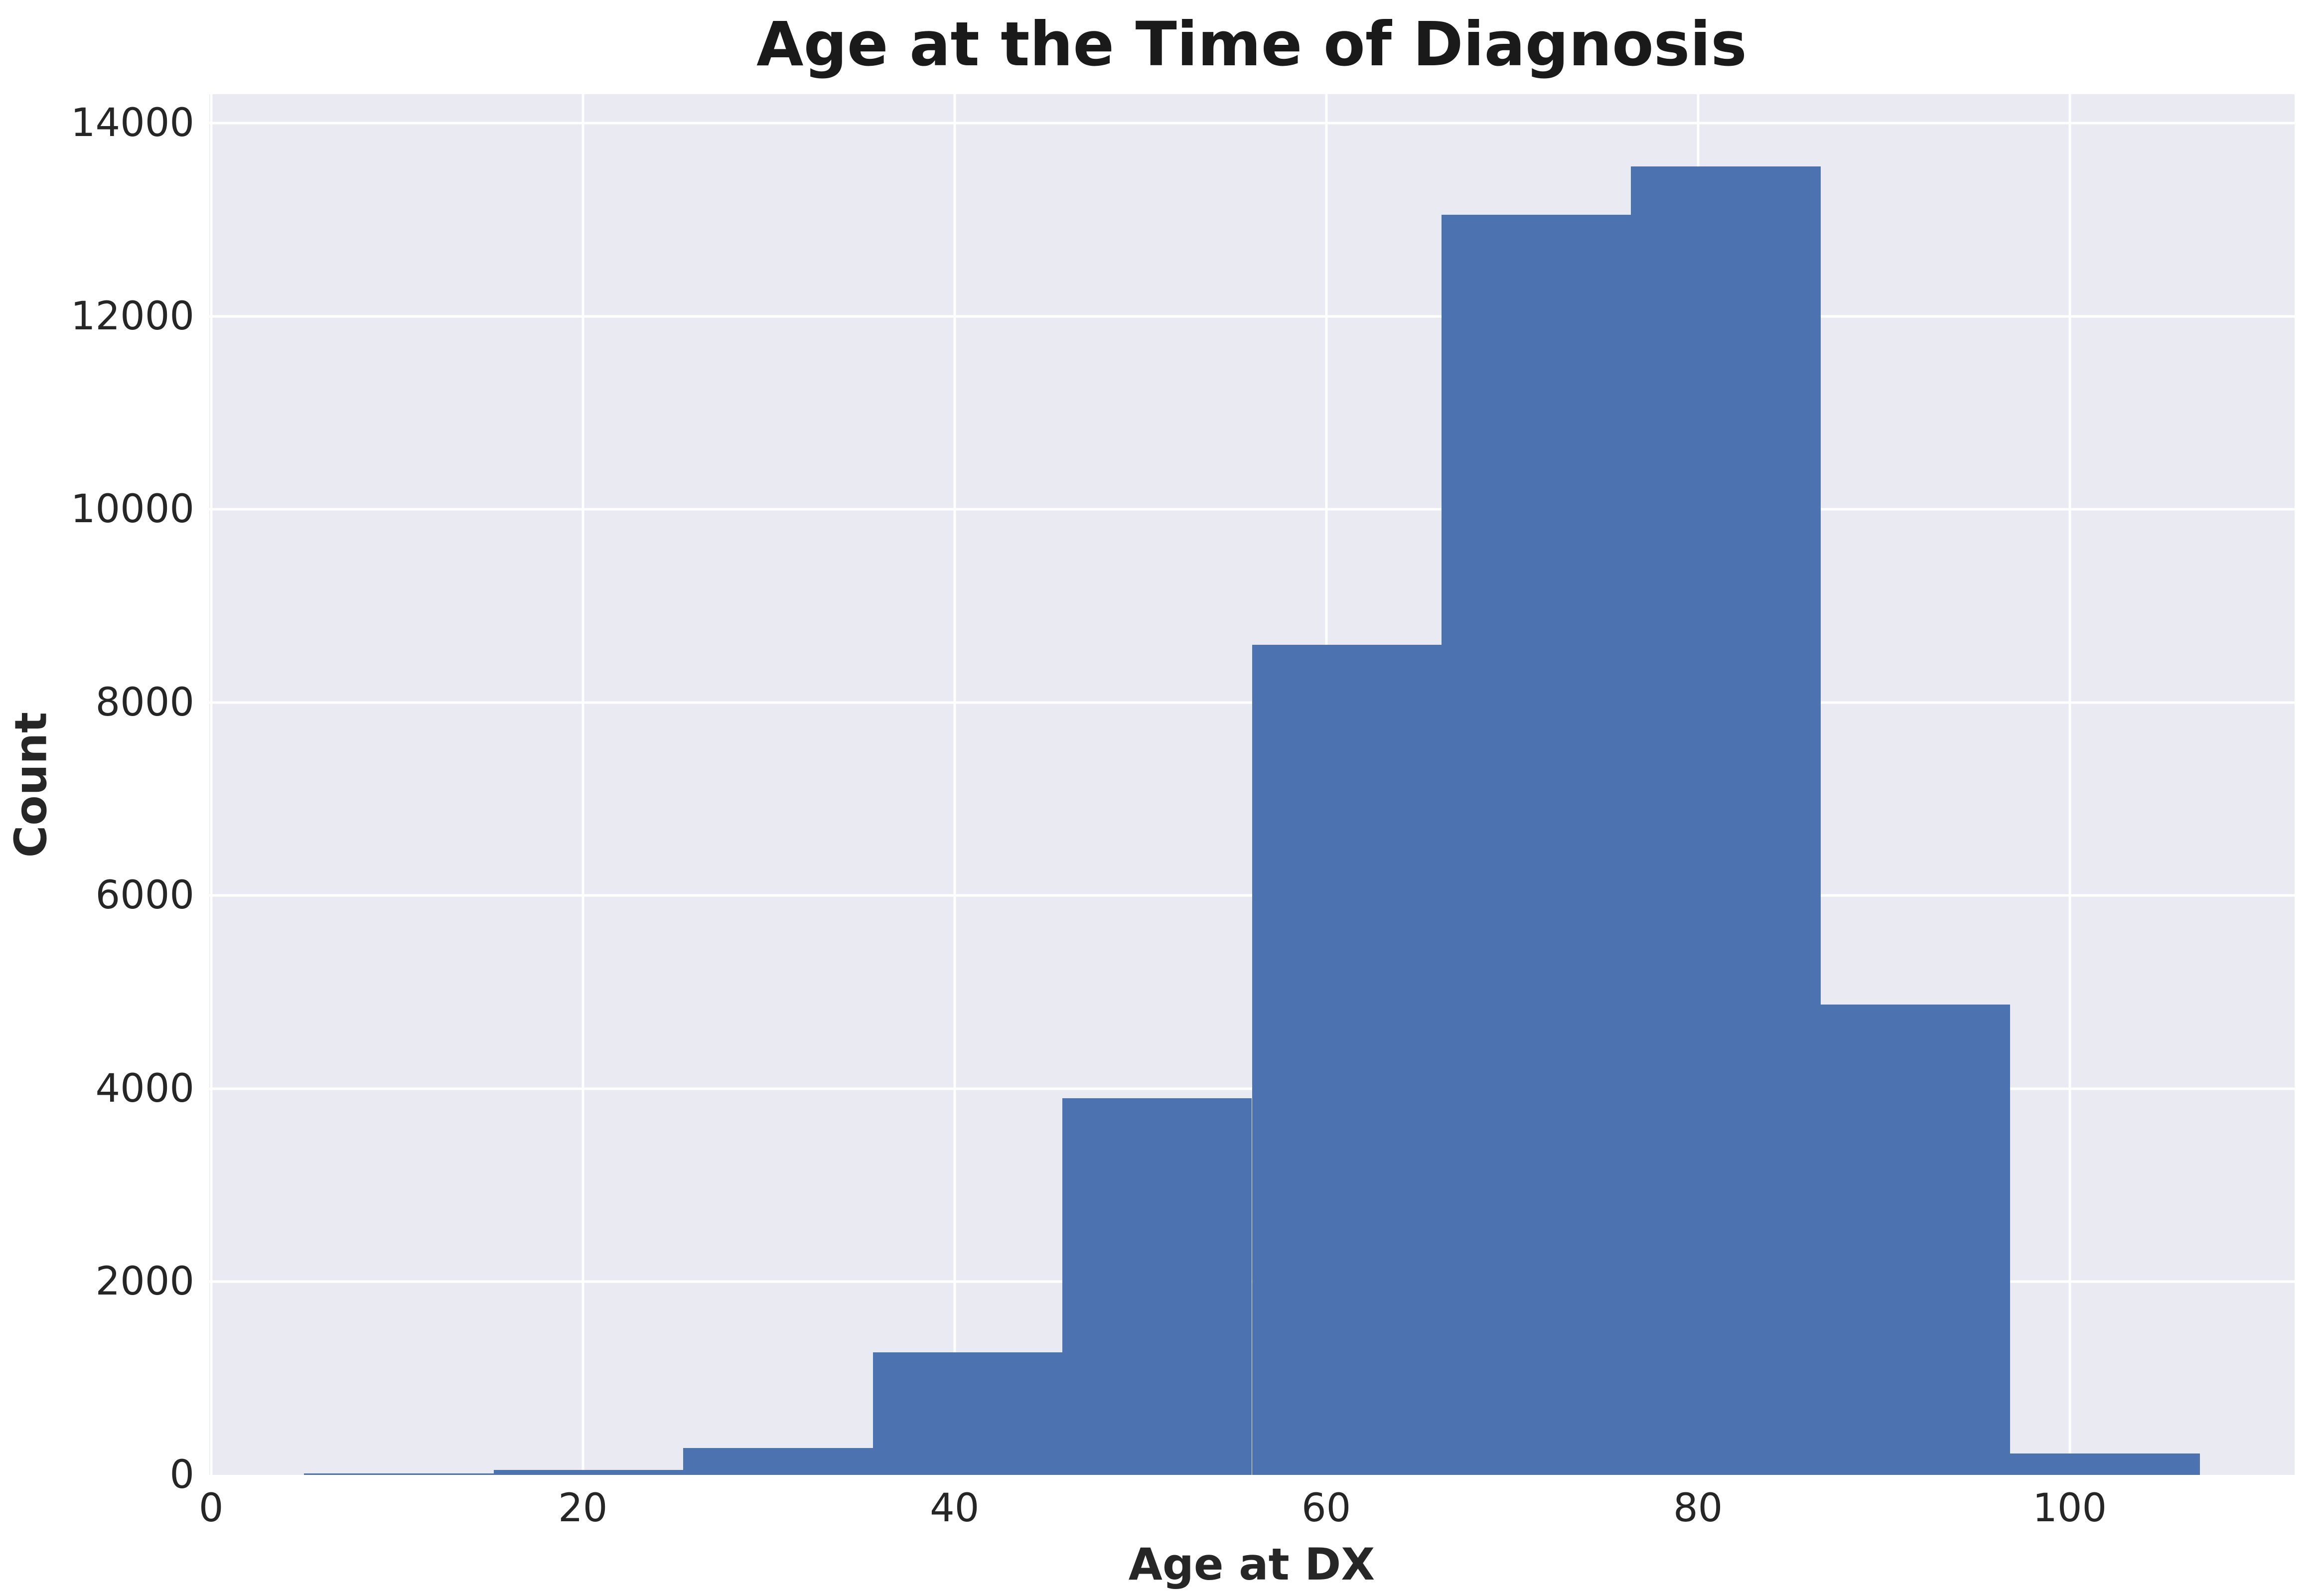  I want to click on y-tick-label-10000: 10000, so click(132, 510).